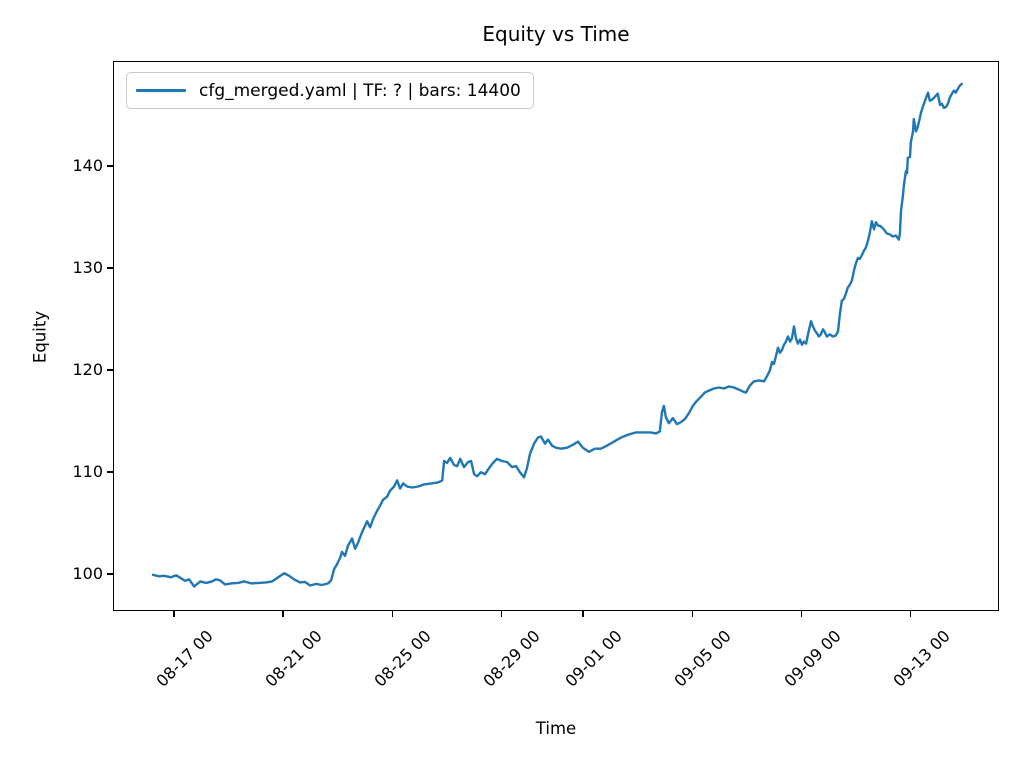 Image resolution: width=1024 pixels, height=768 pixels. Describe the element at coordinates (703, 658) in the screenshot. I see `x-tick-label: 09-05 00` at that location.